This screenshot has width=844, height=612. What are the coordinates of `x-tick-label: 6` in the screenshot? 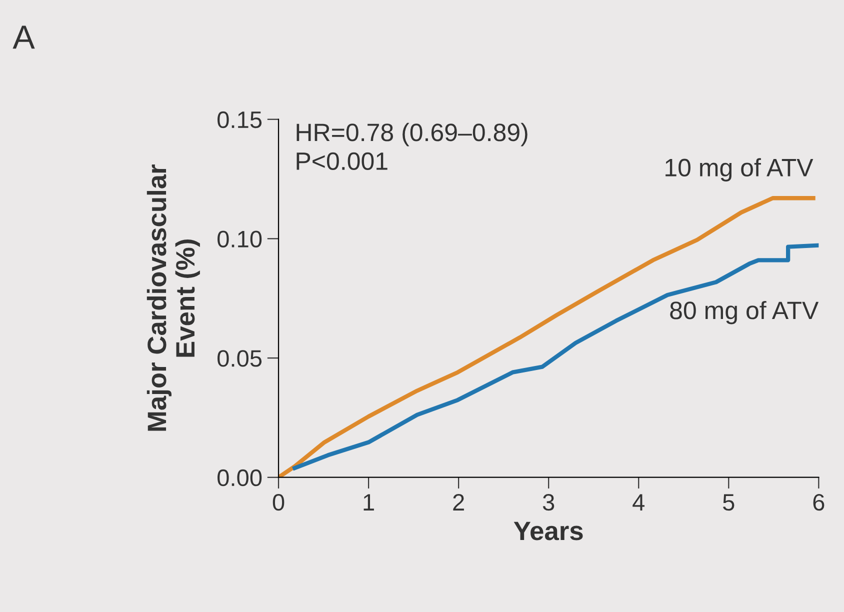 It's located at (818, 502).